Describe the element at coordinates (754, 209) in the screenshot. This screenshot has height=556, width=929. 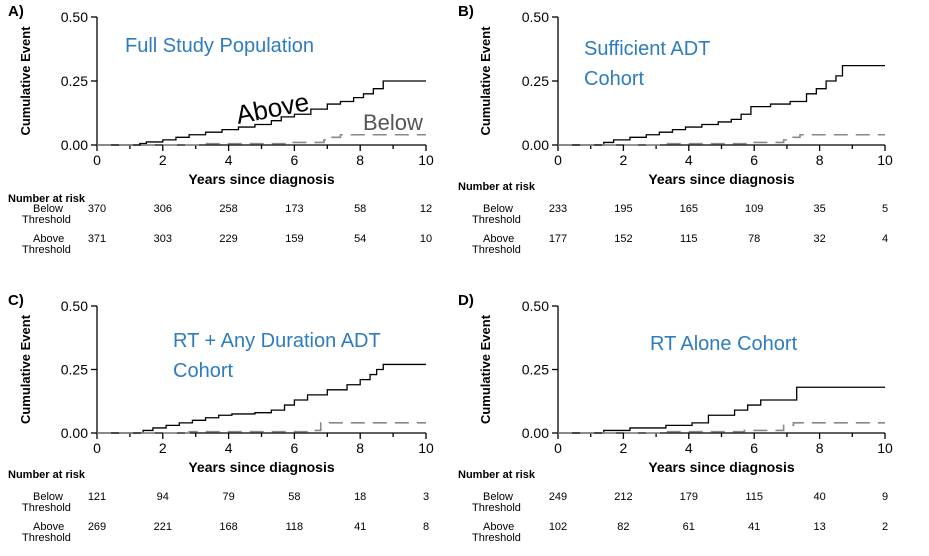
I see `risk-value: 109` at that location.